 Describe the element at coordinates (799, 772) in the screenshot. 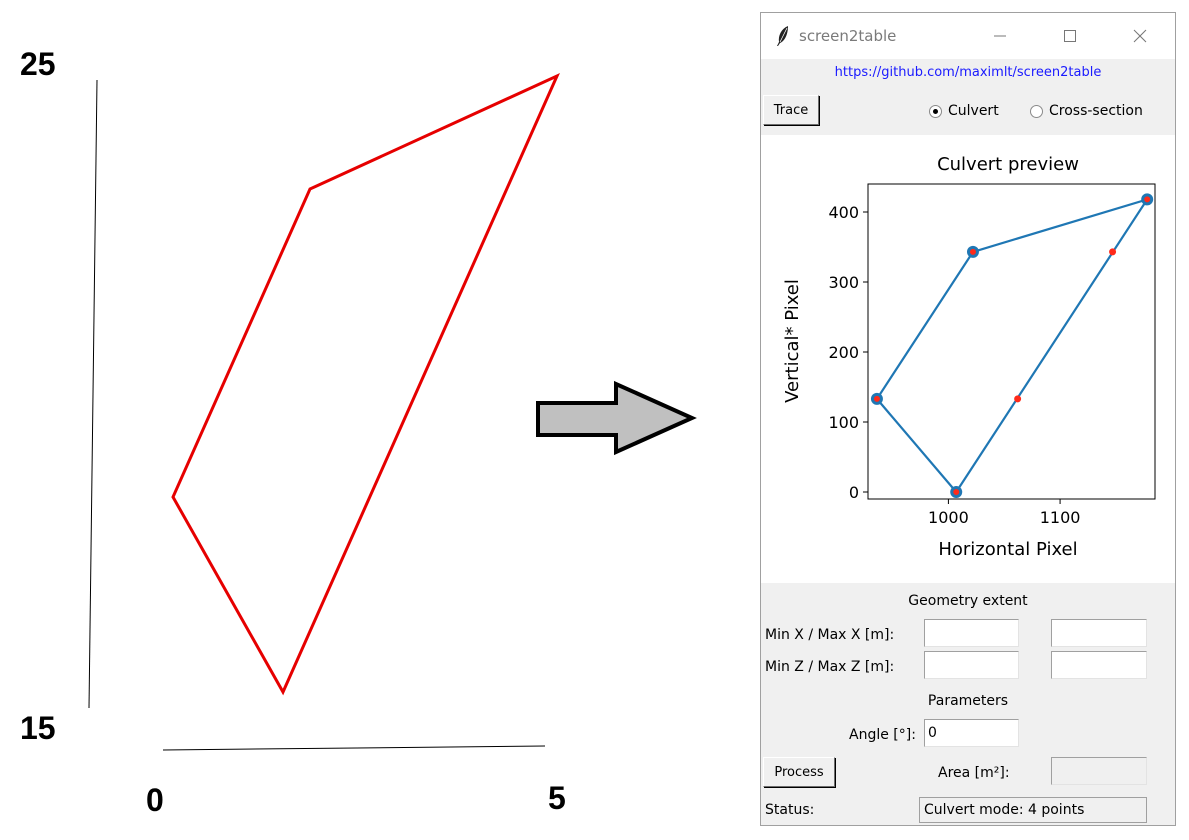

I see `process-button: Process` at that location.